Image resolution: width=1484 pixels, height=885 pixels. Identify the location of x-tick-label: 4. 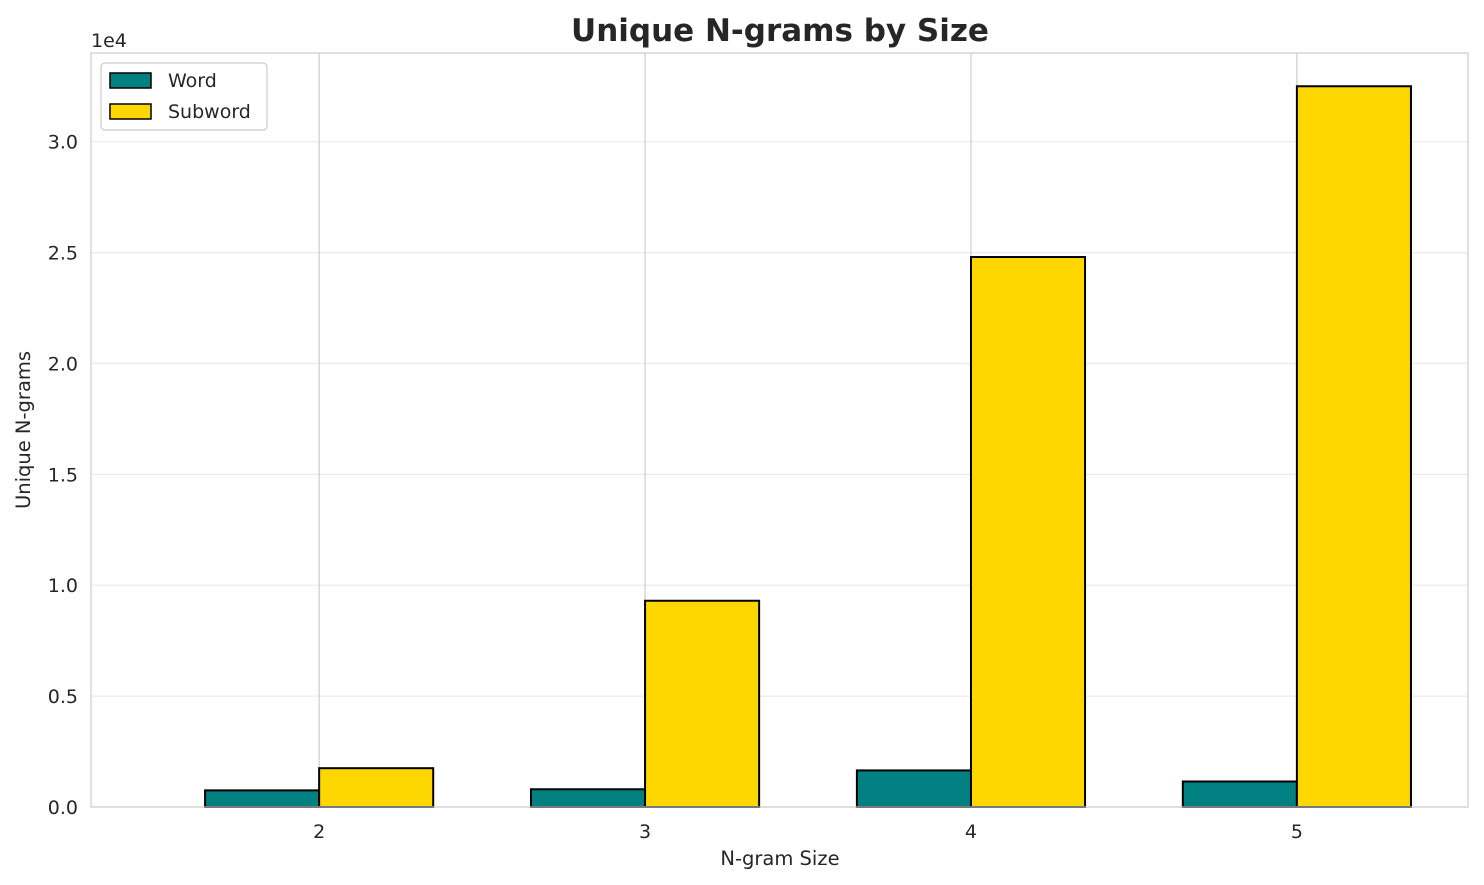
(971, 832).